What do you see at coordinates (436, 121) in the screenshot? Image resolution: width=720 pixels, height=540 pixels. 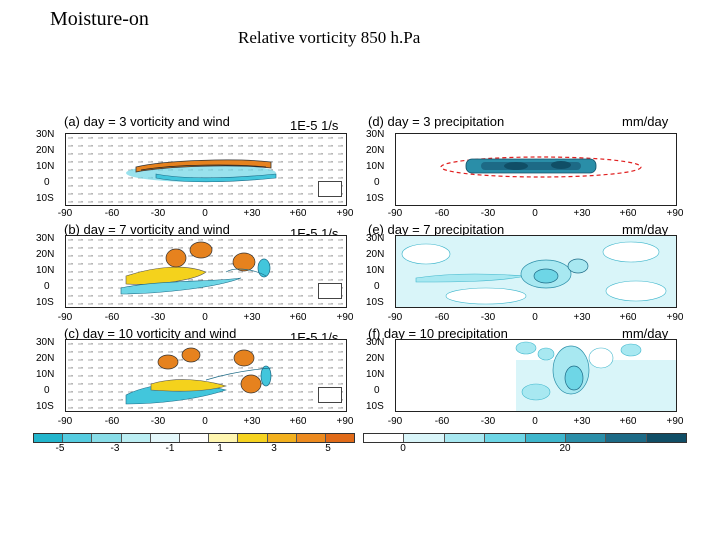 I see `panel-d-title: (d) day = 3 precipitation` at bounding box center [436, 121].